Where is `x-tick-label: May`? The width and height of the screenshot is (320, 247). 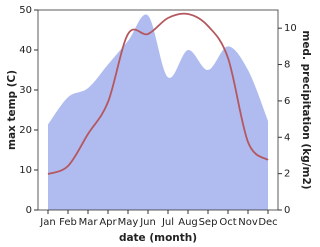 x-tick-label: May is located at coordinates (128, 222).